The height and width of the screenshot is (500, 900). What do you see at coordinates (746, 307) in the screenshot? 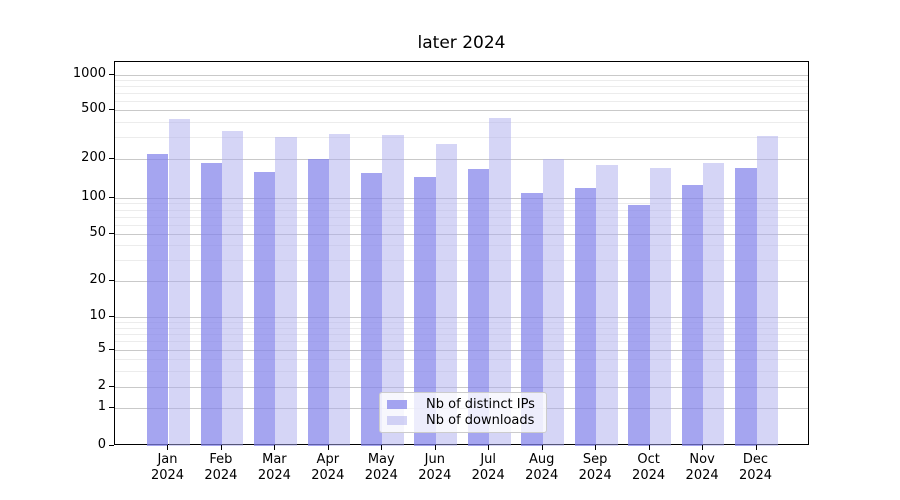
I see `bar-distinct-ips-dec` at bounding box center [746, 307].